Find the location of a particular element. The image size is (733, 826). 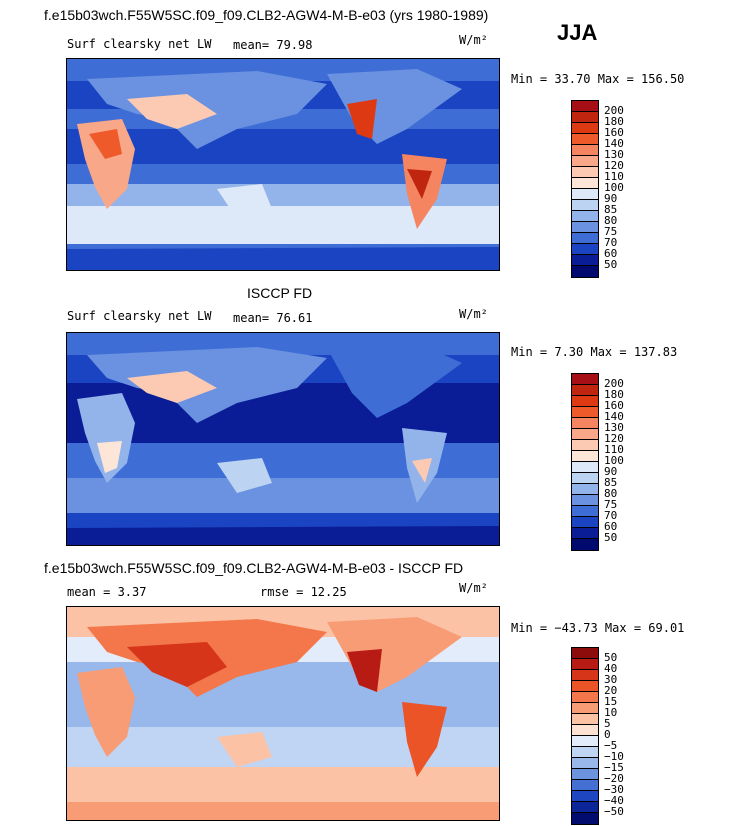

colorbar-label: 30 is located at coordinates (611, 679).